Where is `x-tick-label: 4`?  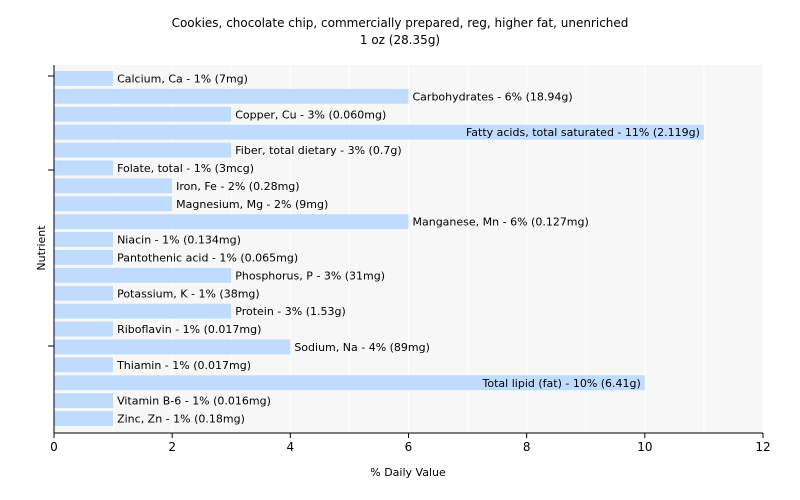 x-tick-label: 4 is located at coordinates (291, 447).